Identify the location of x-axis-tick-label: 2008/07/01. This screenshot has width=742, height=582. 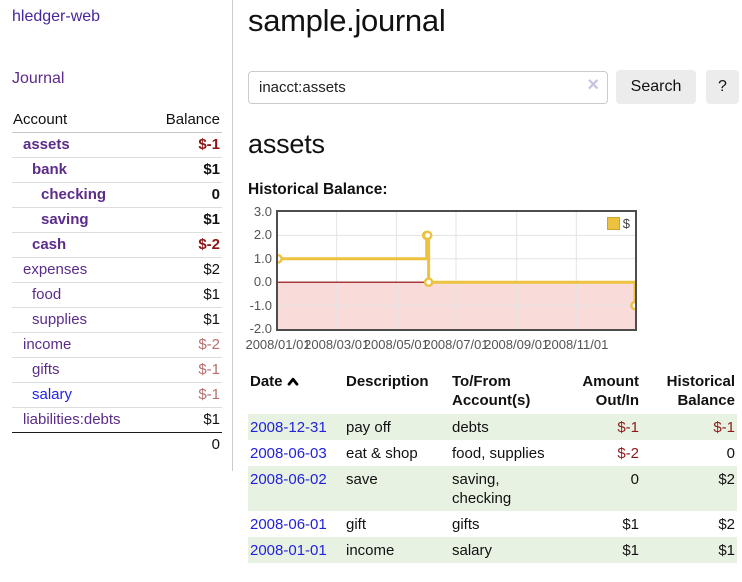
(456, 344).